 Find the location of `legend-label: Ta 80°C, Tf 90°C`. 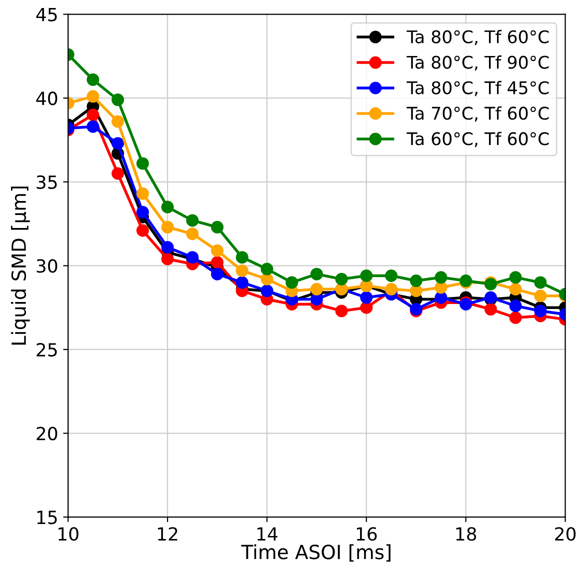

legend-label: Ta 80°C, Tf 90°C is located at coordinates (477, 63).